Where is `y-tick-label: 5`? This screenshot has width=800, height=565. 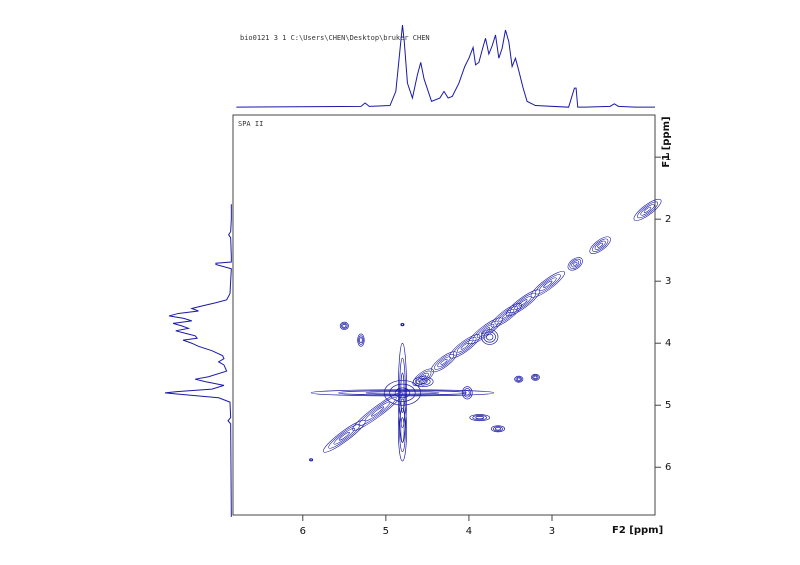 y-tick-label: 5 is located at coordinates (668, 405).